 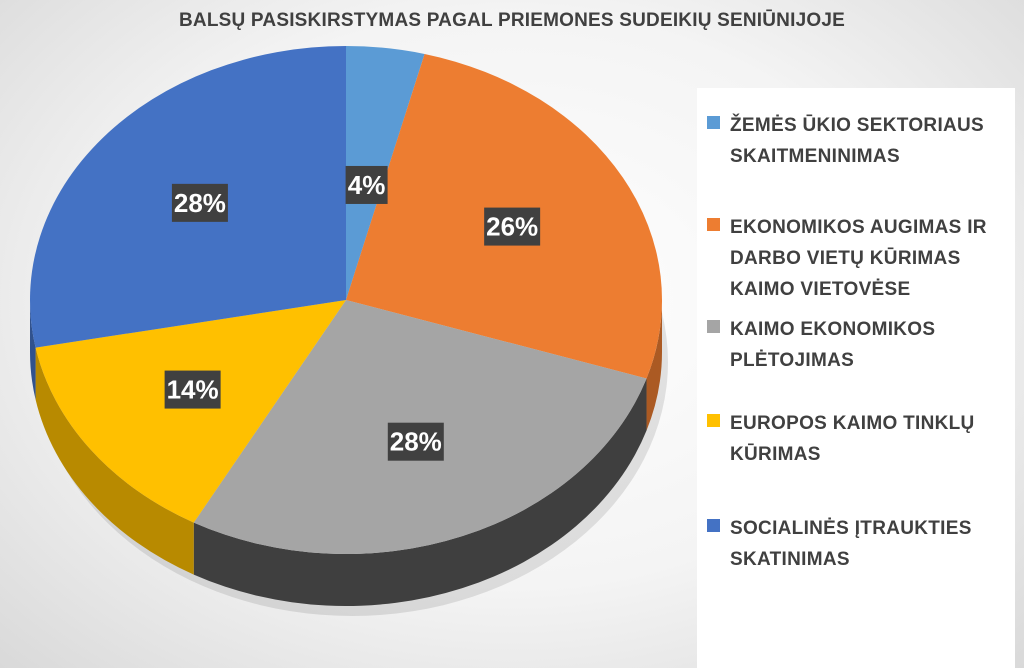 I want to click on legend-item: KAIMO EKONOMIKOS PLĖTOJIMAS, so click(x=857, y=345).